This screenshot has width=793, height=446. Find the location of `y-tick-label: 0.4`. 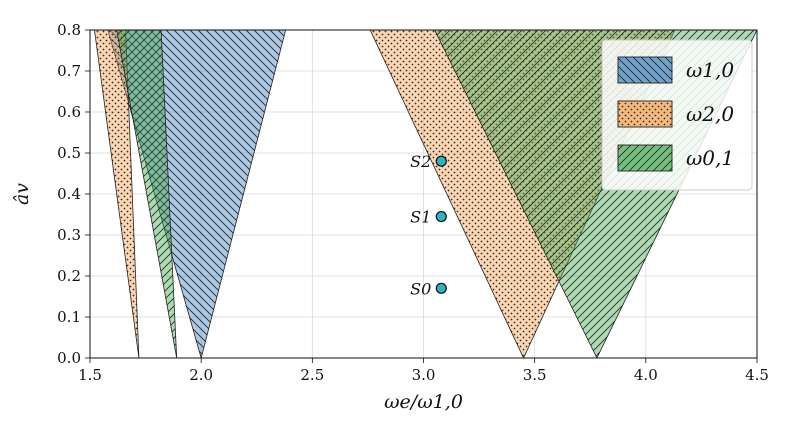

y-tick-label: 0.4 is located at coordinates (69, 194).